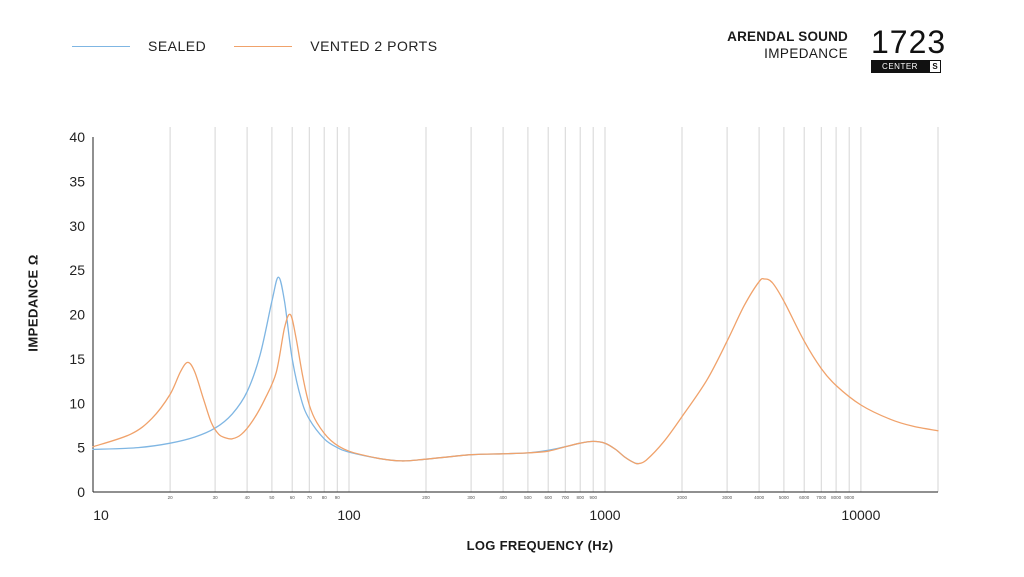  I want to click on x-minor-tick-label: 80, so click(325, 497).